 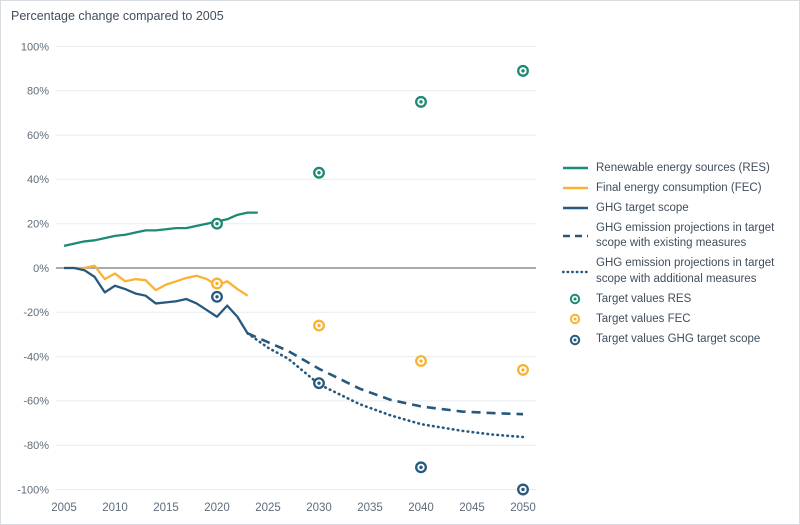 I want to click on legend-label: Renewable energy sources (RES), so click(x=683, y=167).